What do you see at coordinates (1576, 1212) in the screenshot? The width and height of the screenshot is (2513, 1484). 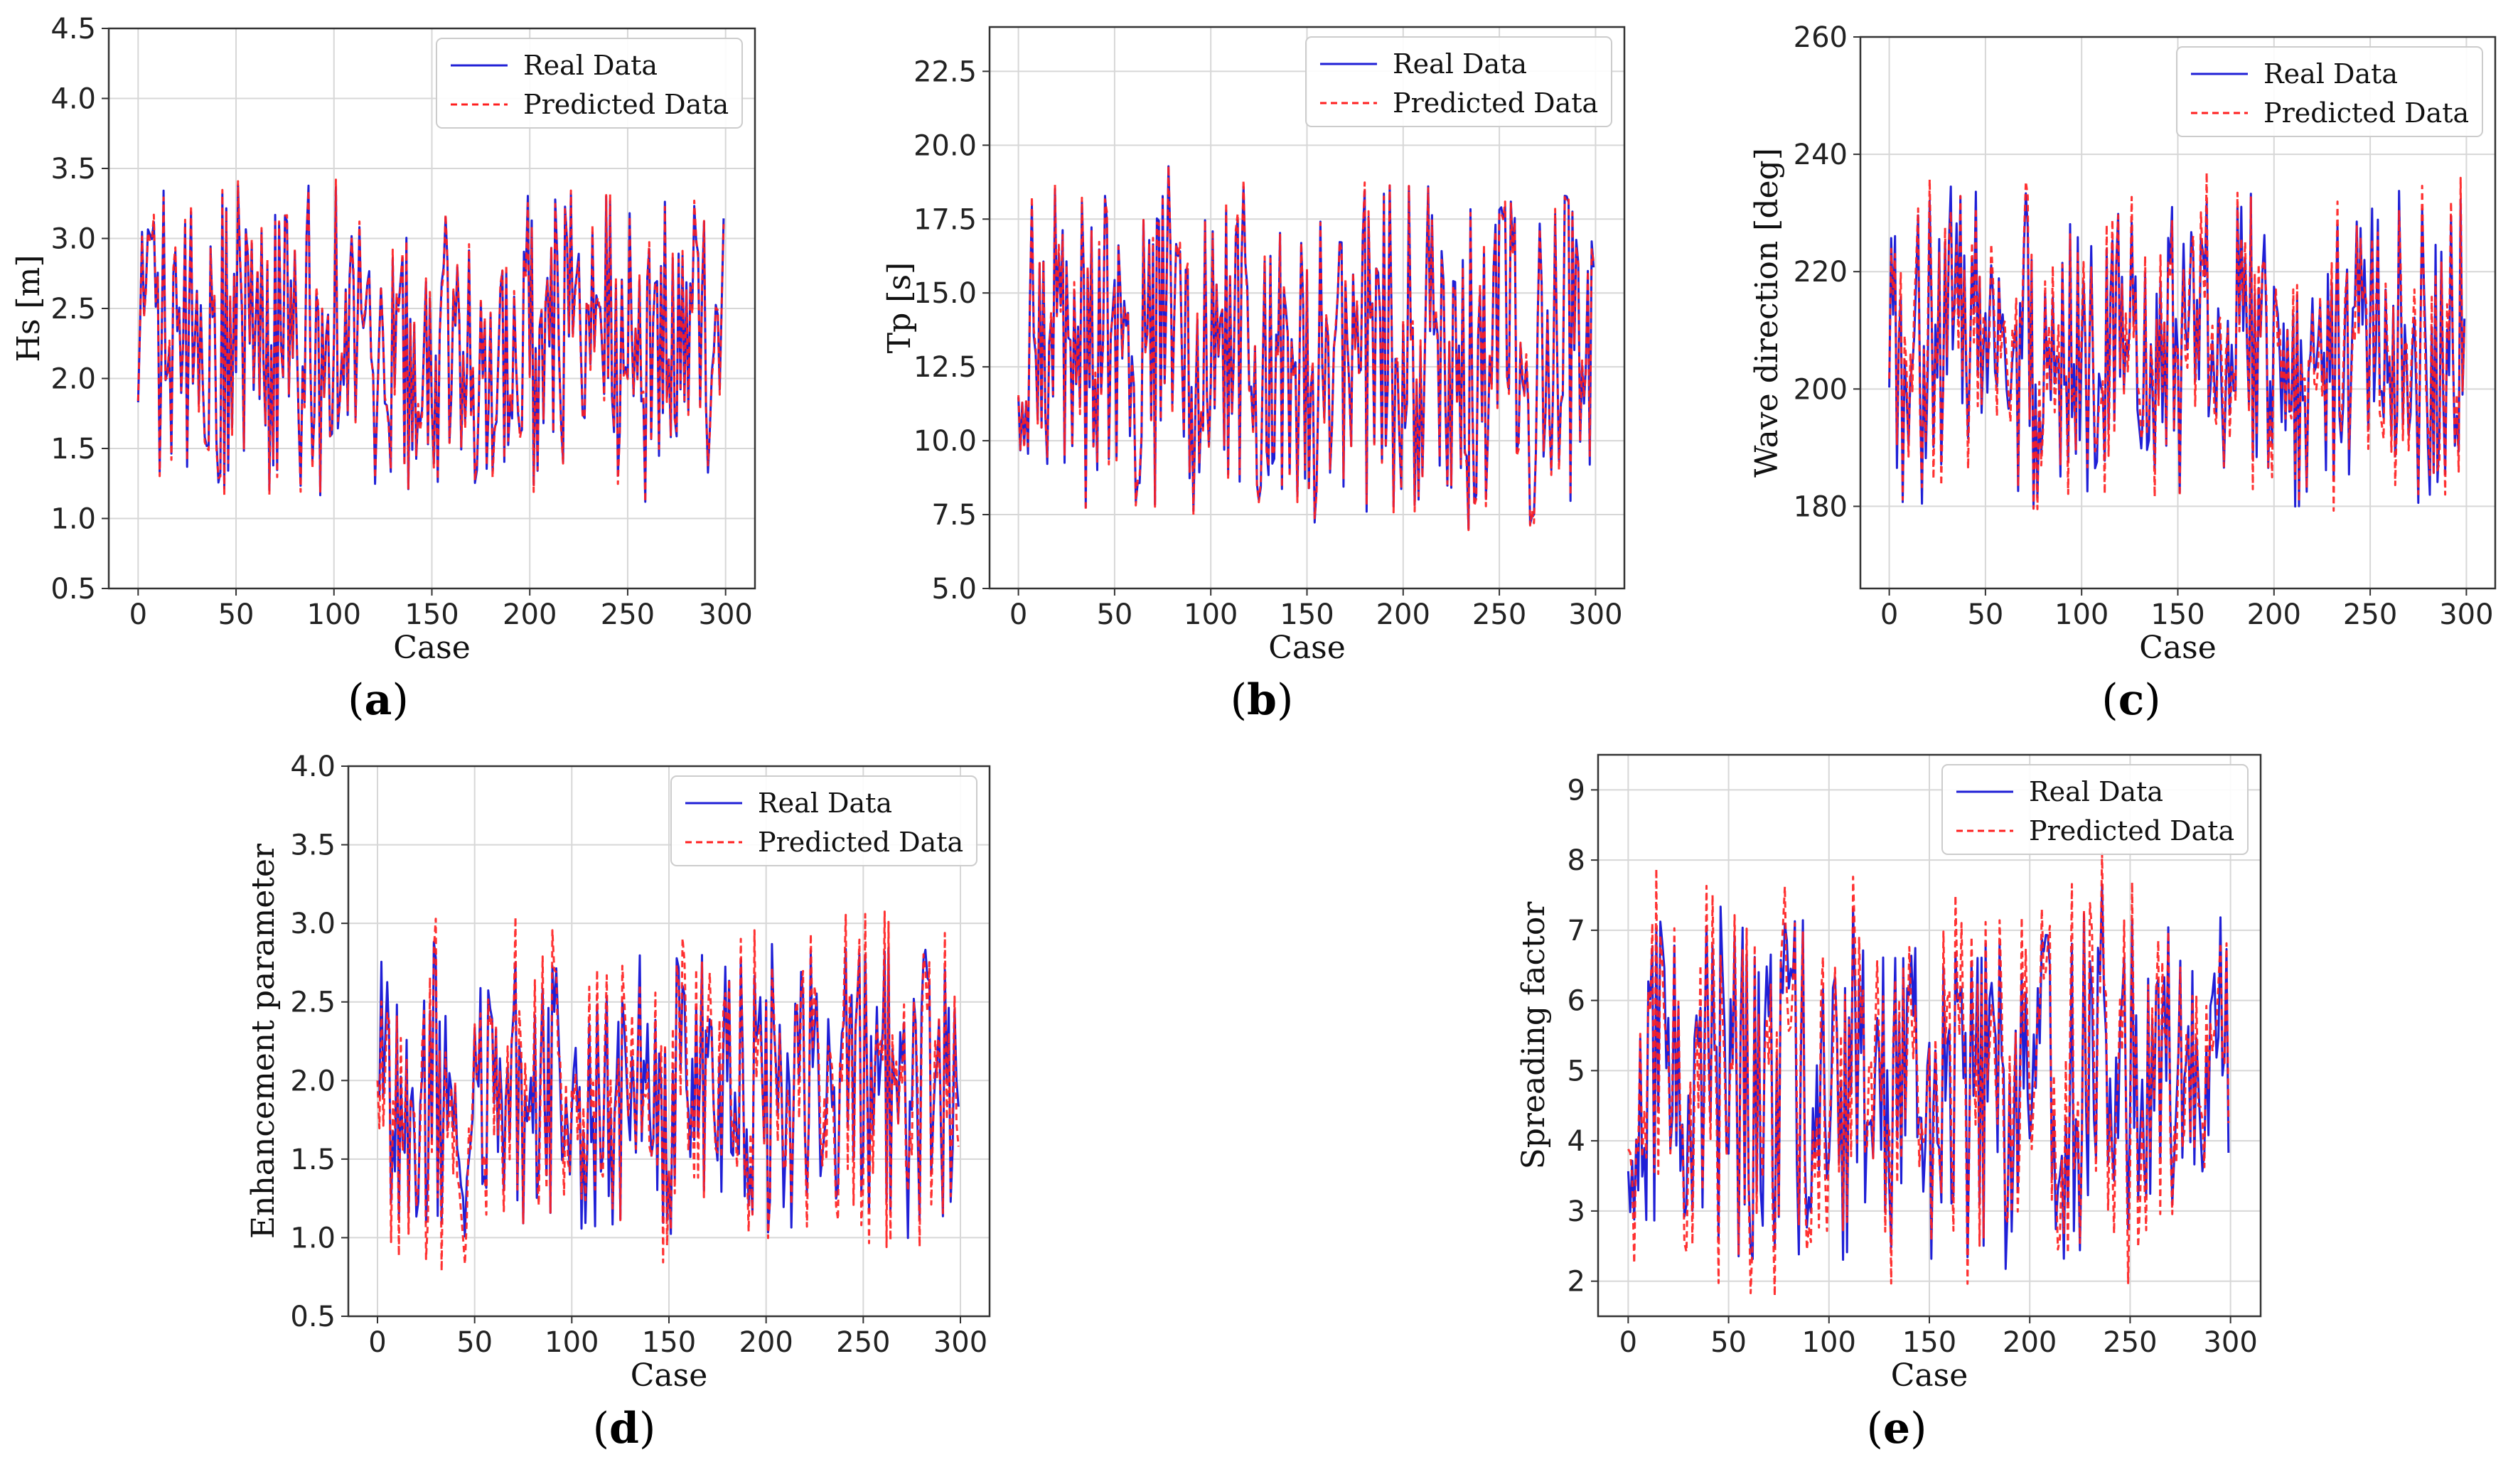 I see `y-tick-label: 3` at bounding box center [1576, 1212].